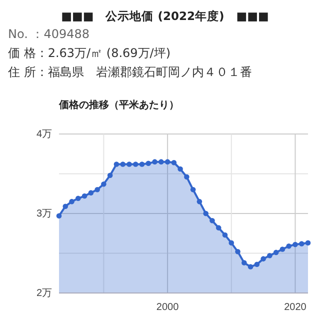 The height and width of the screenshot is (324, 331). I want to click on x-tick-label: 2000, so click(168, 307).